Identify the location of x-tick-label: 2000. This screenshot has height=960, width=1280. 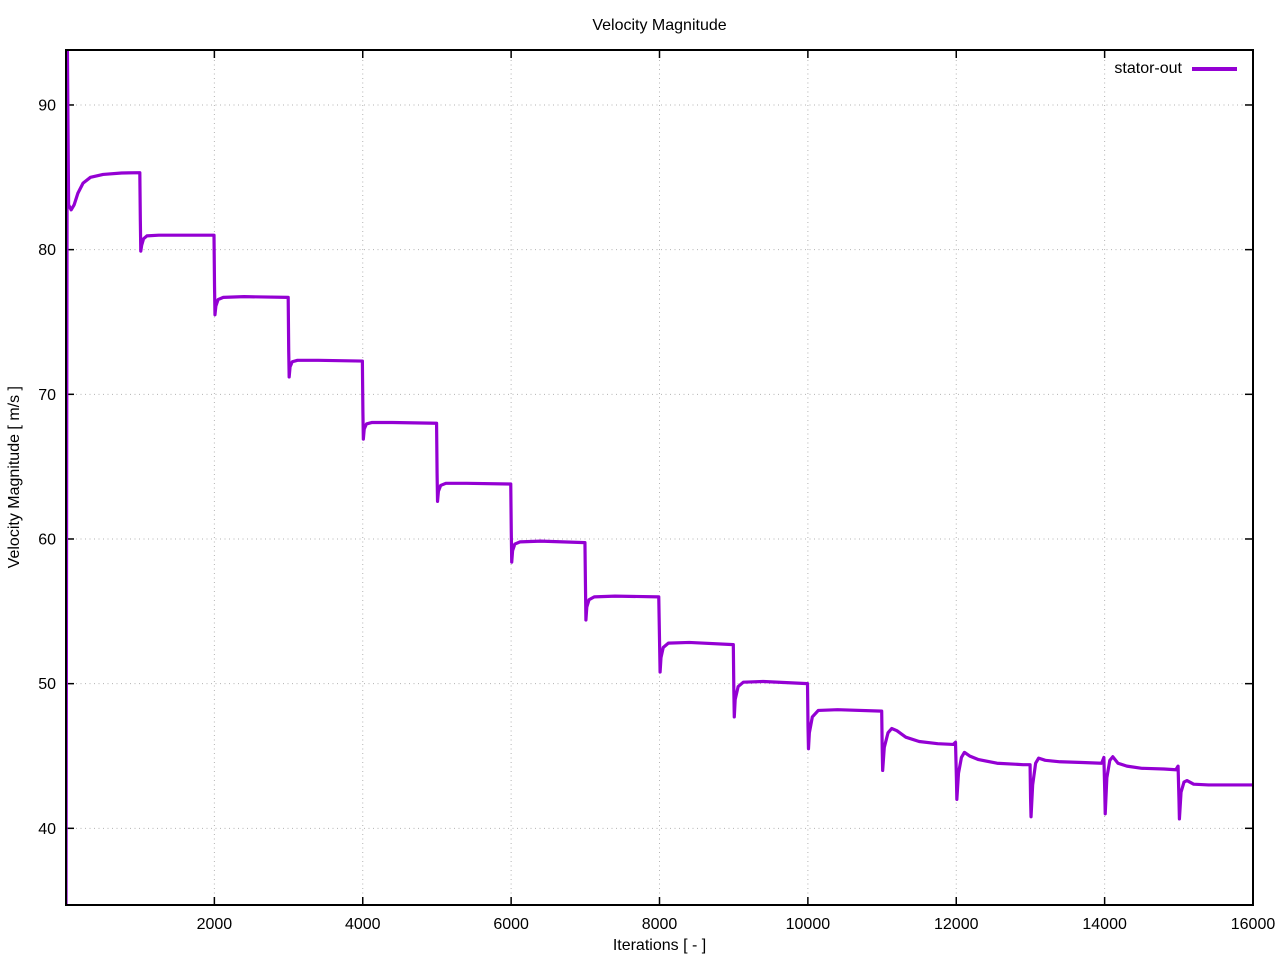
(215, 924).